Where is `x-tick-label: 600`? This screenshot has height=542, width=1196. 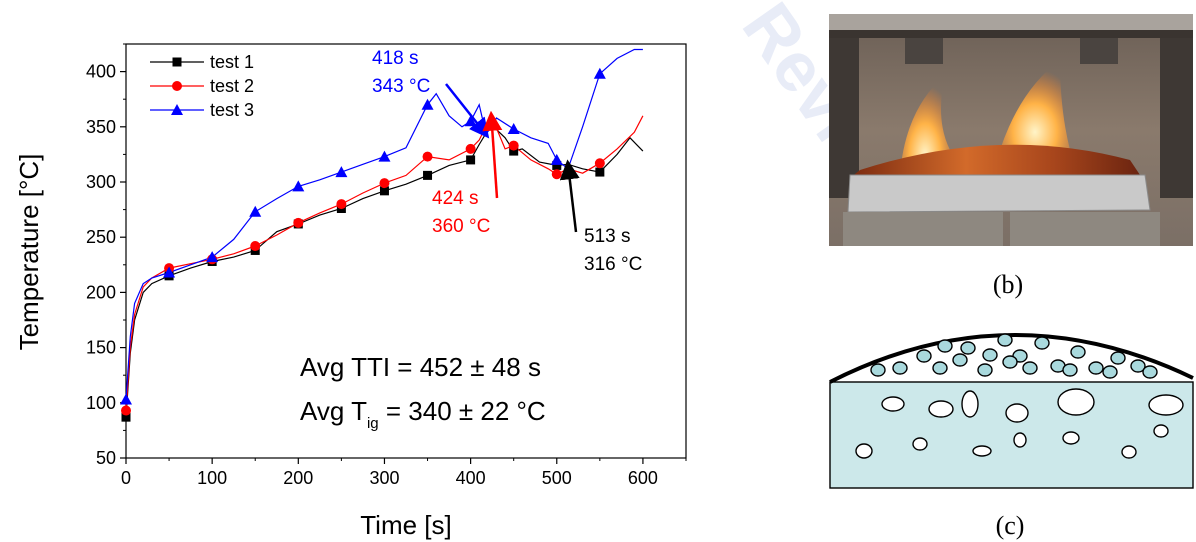 x-tick-label: 600 is located at coordinates (643, 478).